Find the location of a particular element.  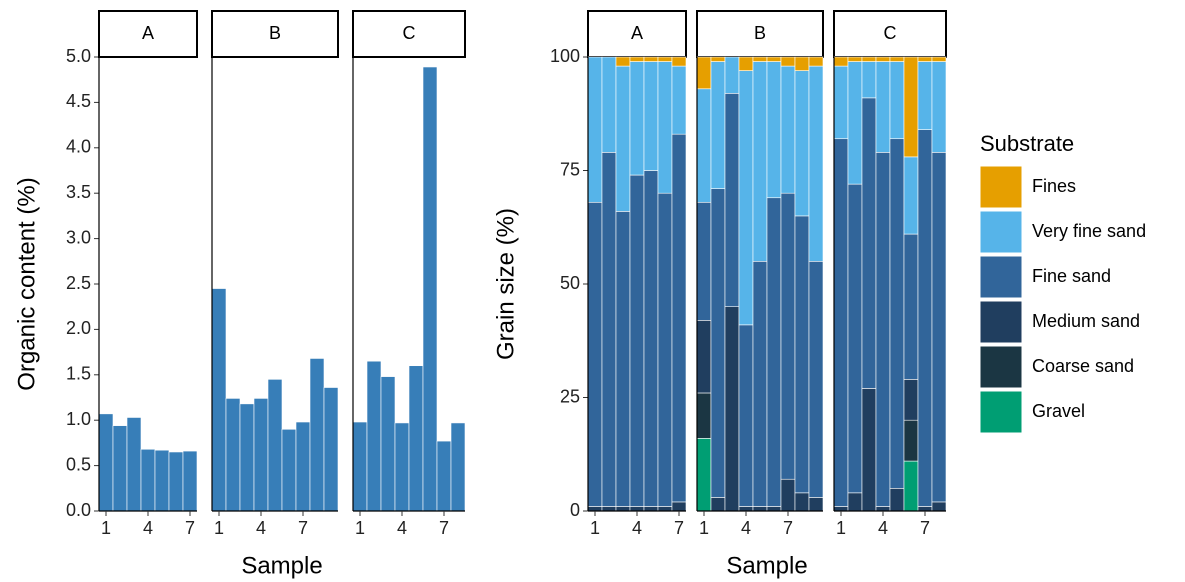

y-tick-label: 5.0 is located at coordinates (78, 56).